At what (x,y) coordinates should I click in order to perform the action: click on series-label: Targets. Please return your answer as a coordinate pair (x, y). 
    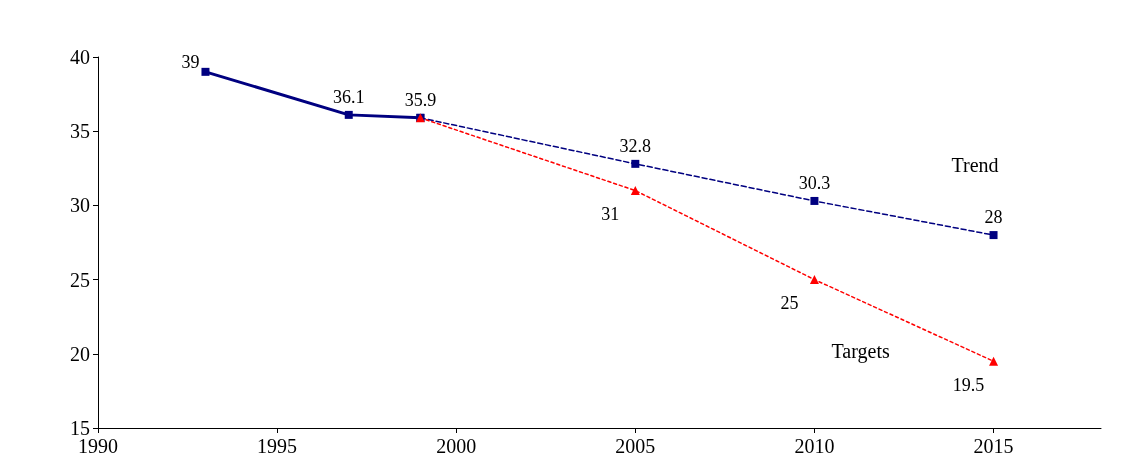
    Looking at the image, I should click on (860, 352).